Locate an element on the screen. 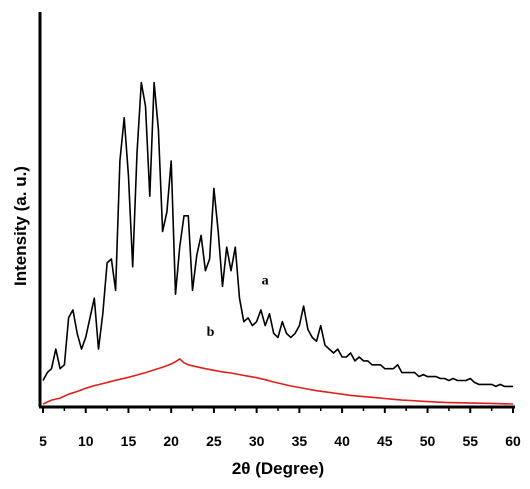 This screenshot has width=530, height=489. x-tick-label: 40 is located at coordinates (342, 441).